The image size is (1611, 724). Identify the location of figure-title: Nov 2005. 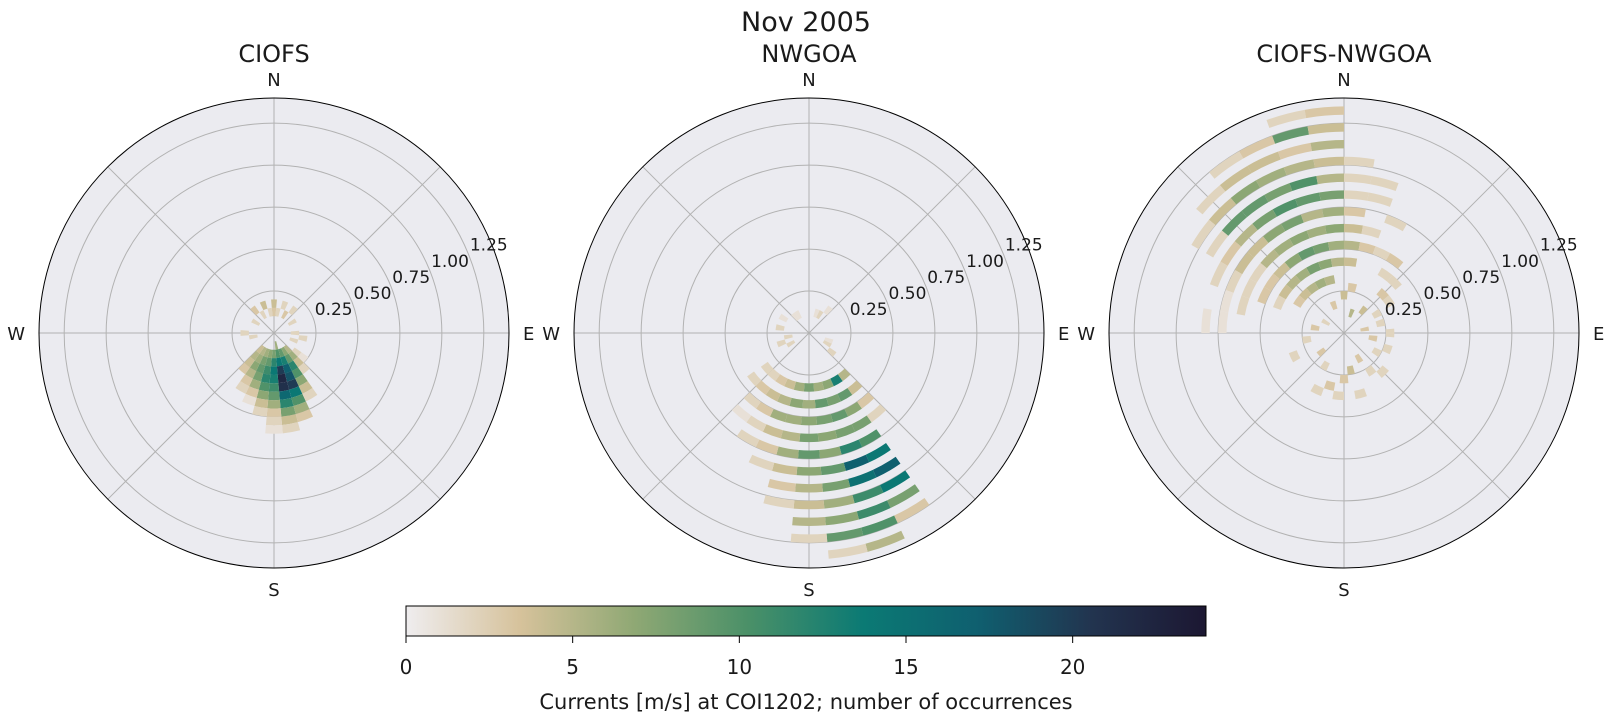
(806, 22).